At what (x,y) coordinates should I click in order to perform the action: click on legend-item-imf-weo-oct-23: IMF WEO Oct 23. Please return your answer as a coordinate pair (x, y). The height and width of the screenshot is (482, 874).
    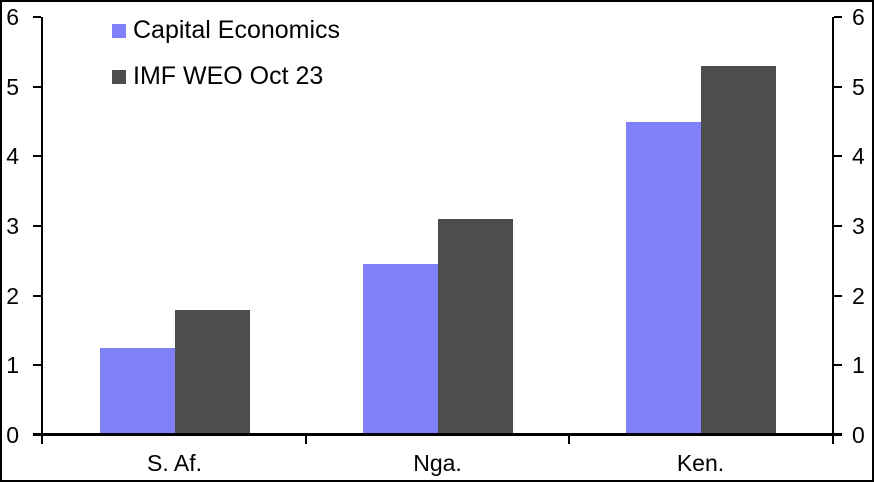
    Looking at the image, I should click on (226, 76).